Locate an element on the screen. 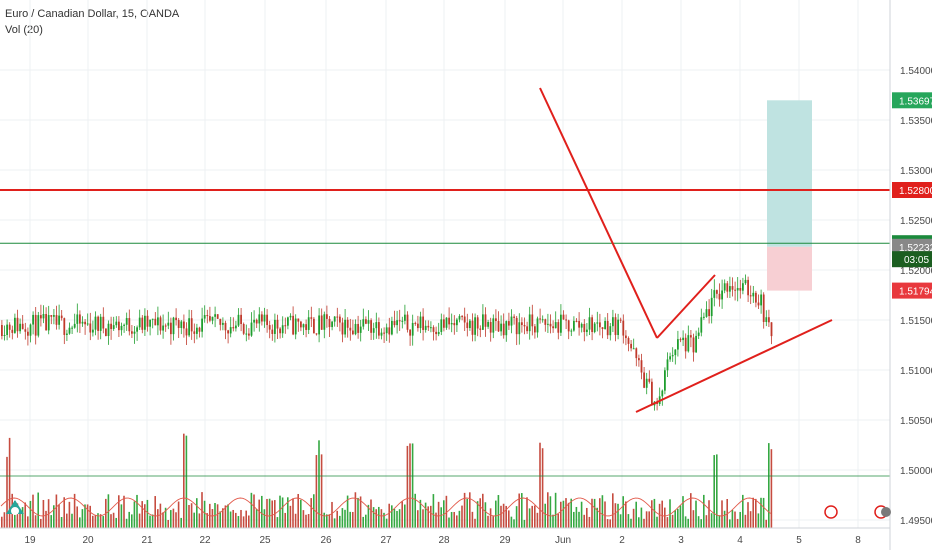 This screenshot has height=550, width=932. long-position-tool is located at coordinates (789, 195).